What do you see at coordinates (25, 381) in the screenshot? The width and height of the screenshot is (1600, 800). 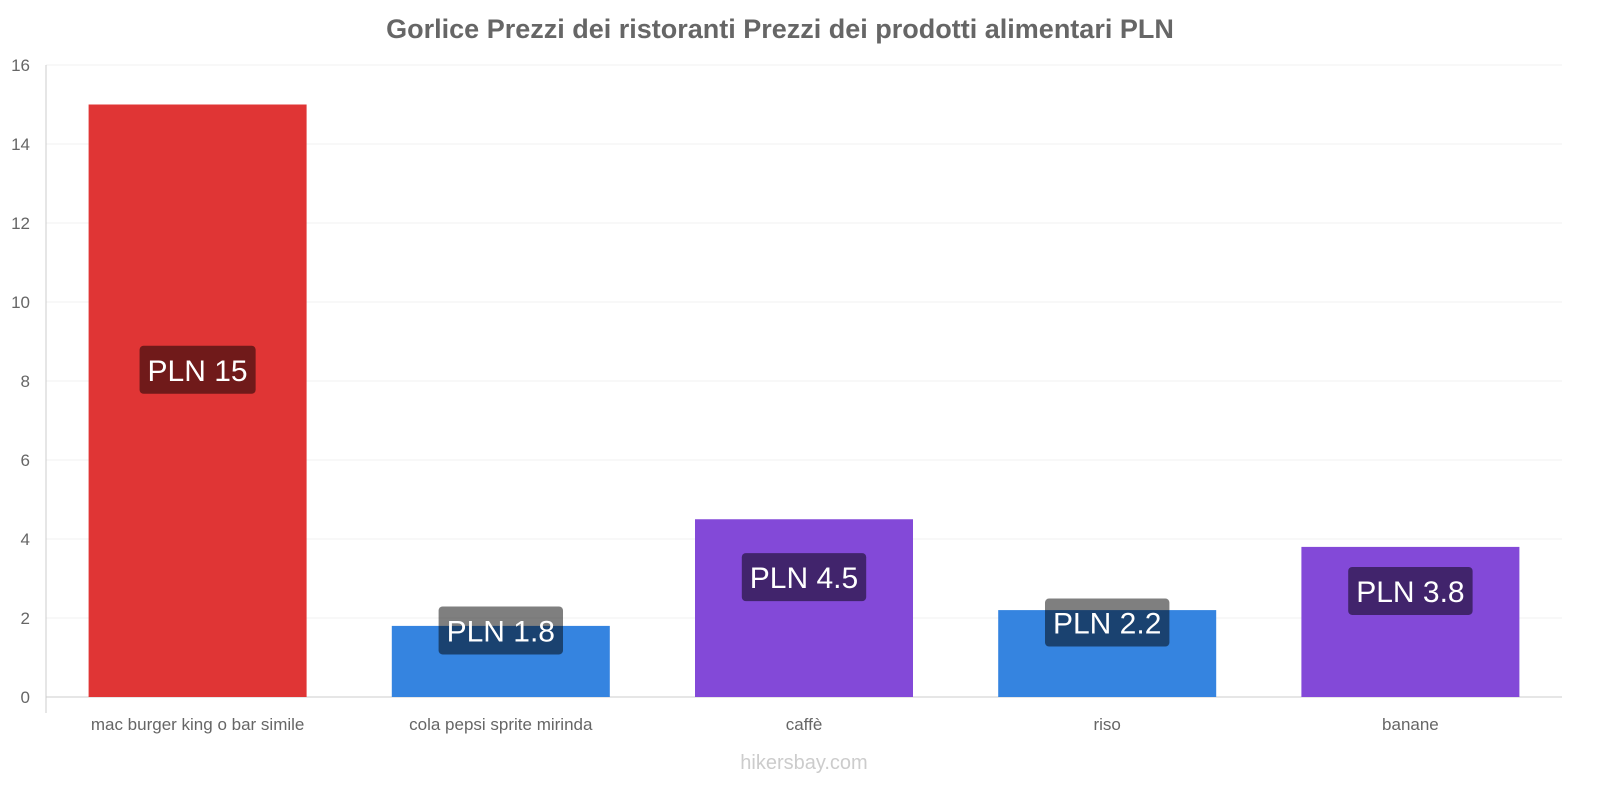 I see `y-tick-label: 8` at bounding box center [25, 381].